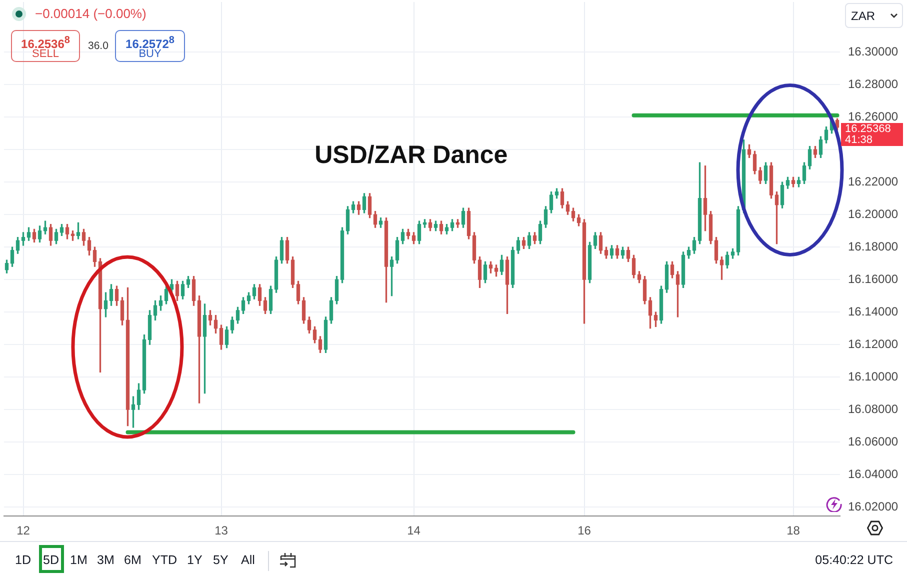  I want to click on annotation: 16.2572$^{8}$, so click(150, 42).